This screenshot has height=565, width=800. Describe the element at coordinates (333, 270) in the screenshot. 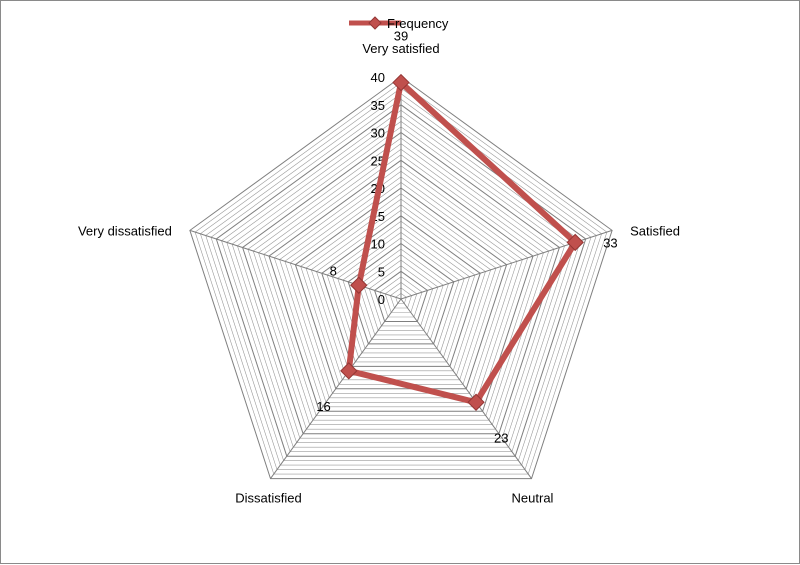

I see `data-label: 8` at that location.